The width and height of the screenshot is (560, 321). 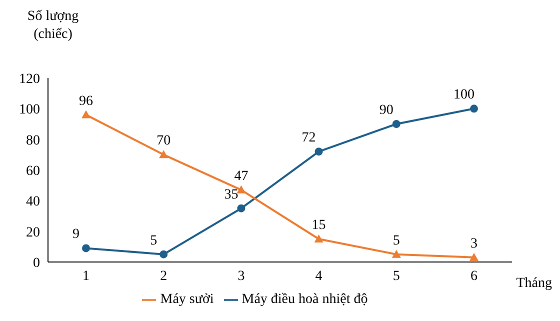 I want to click on data-label: 35, so click(x=231, y=194).